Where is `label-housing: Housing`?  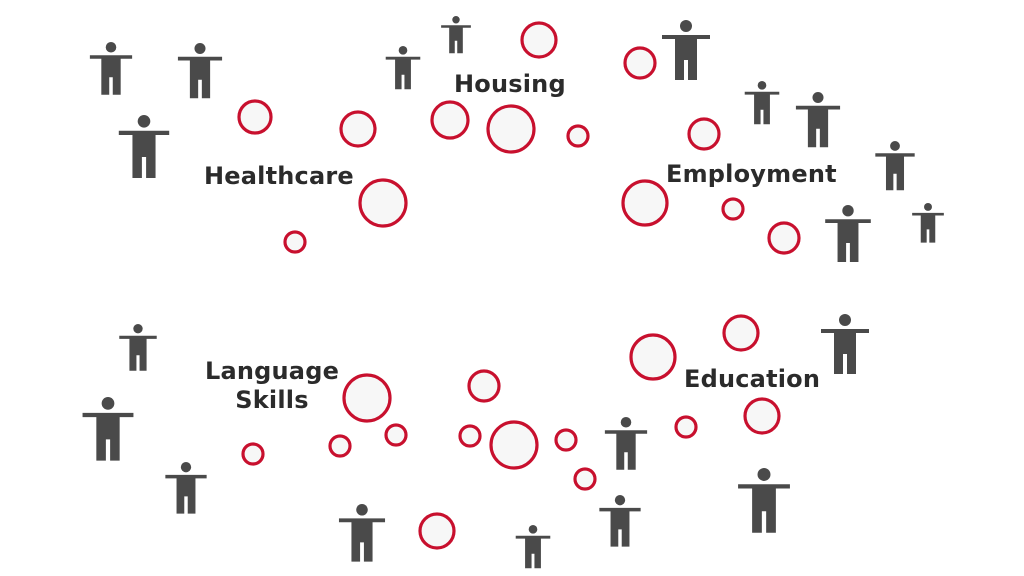 label-housing: Housing is located at coordinates (510, 84).